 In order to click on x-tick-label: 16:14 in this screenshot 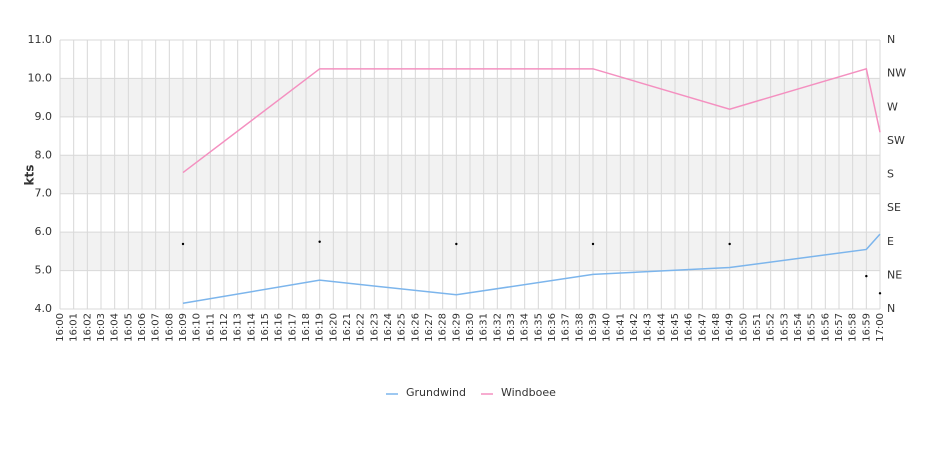, I will do `click(251, 327)`.